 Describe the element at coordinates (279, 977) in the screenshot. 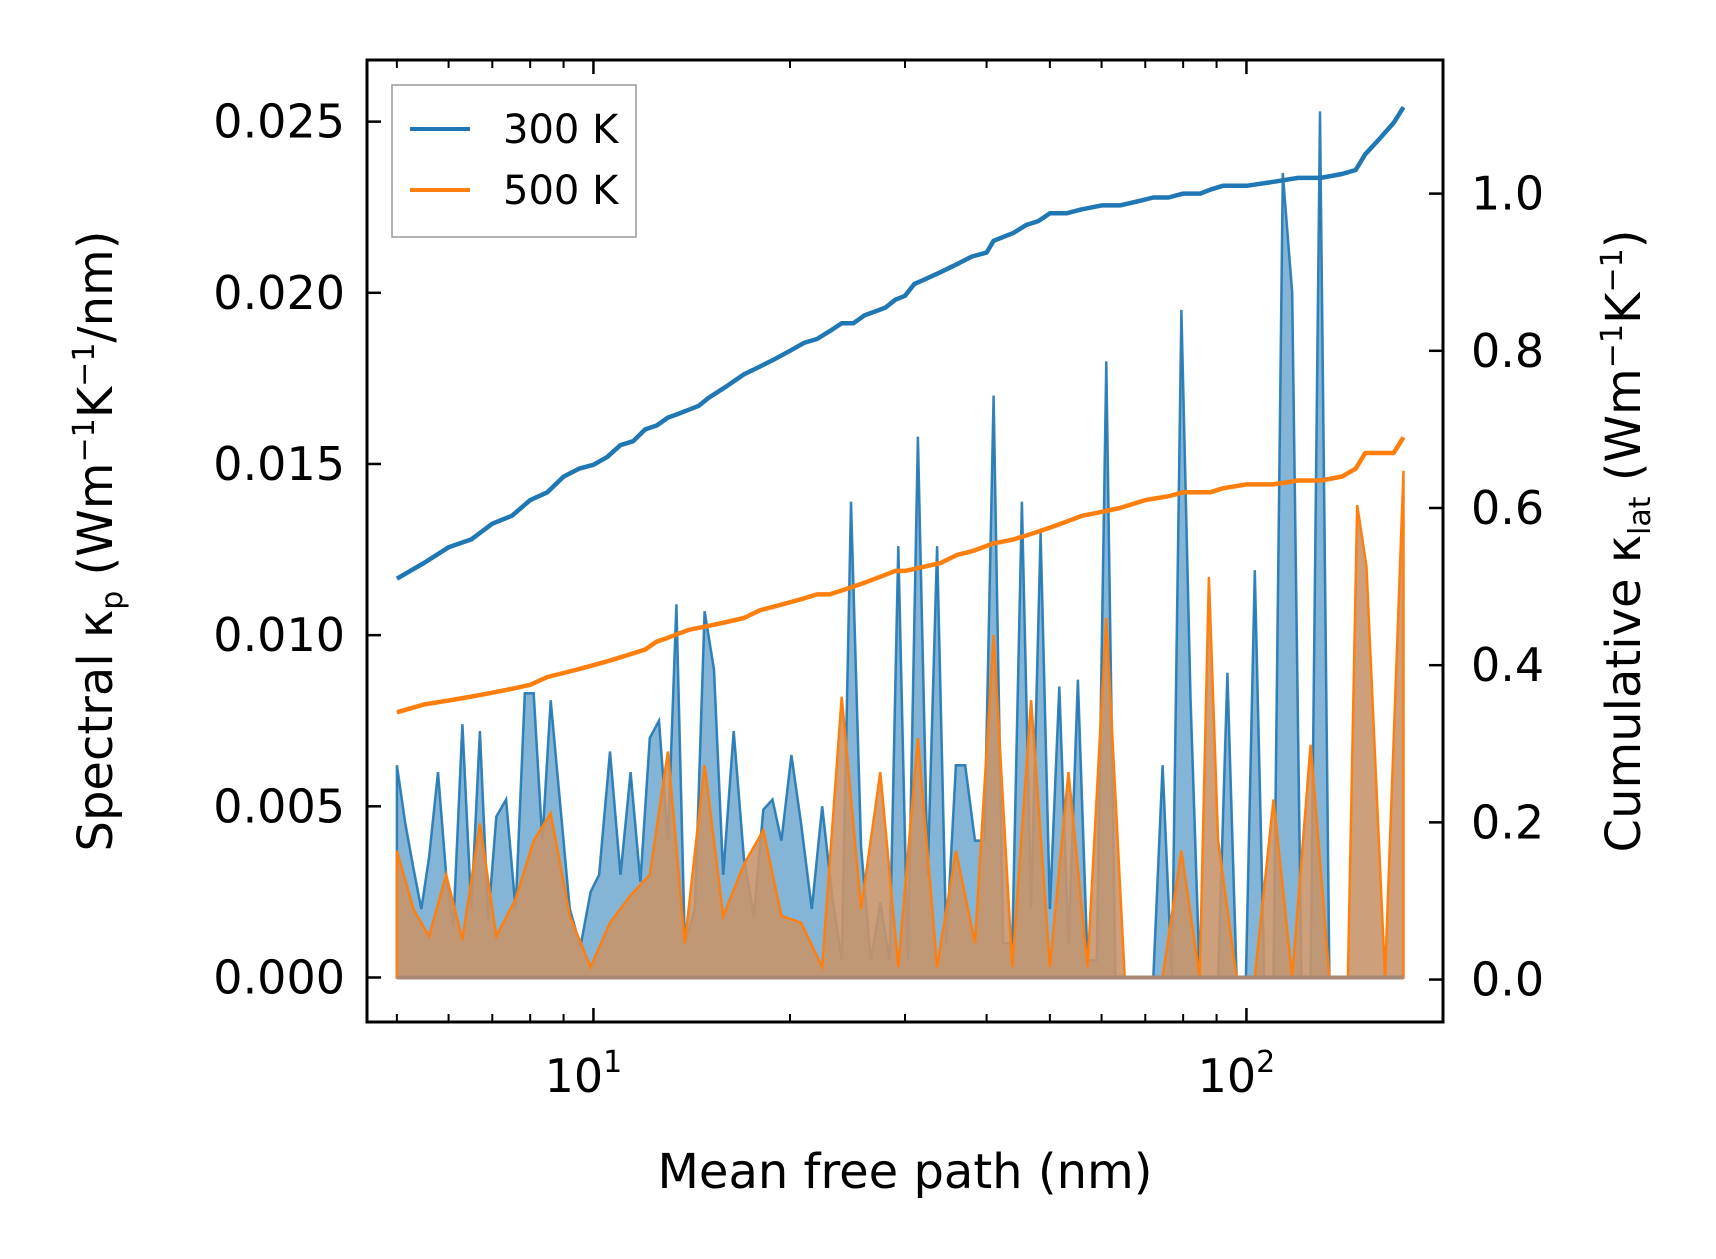

I see `y-left-tick-label: 0.000` at that location.